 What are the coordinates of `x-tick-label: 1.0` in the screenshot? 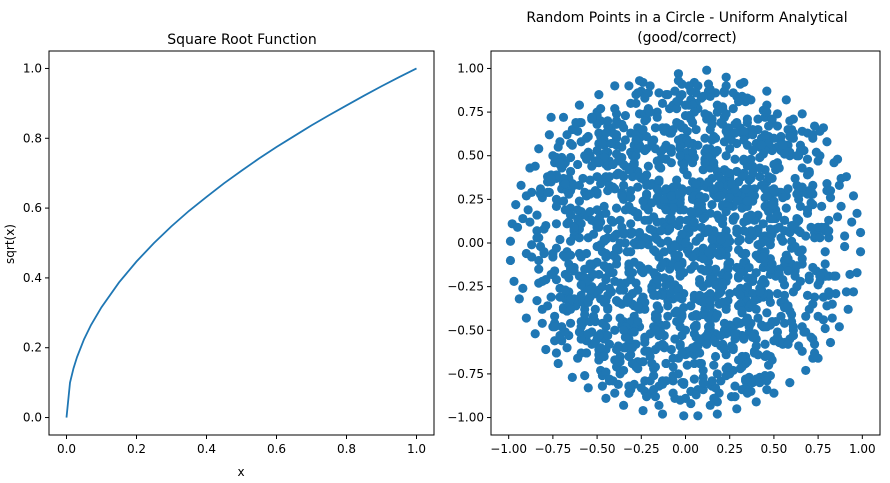 It's located at (416, 449).